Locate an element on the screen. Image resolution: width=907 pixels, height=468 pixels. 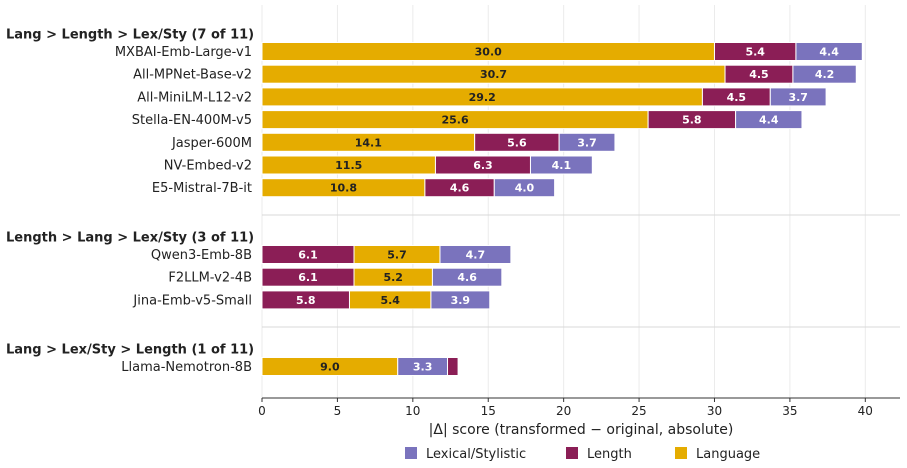
bar-value-label: 29.2 is located at coordinates (482, 97).